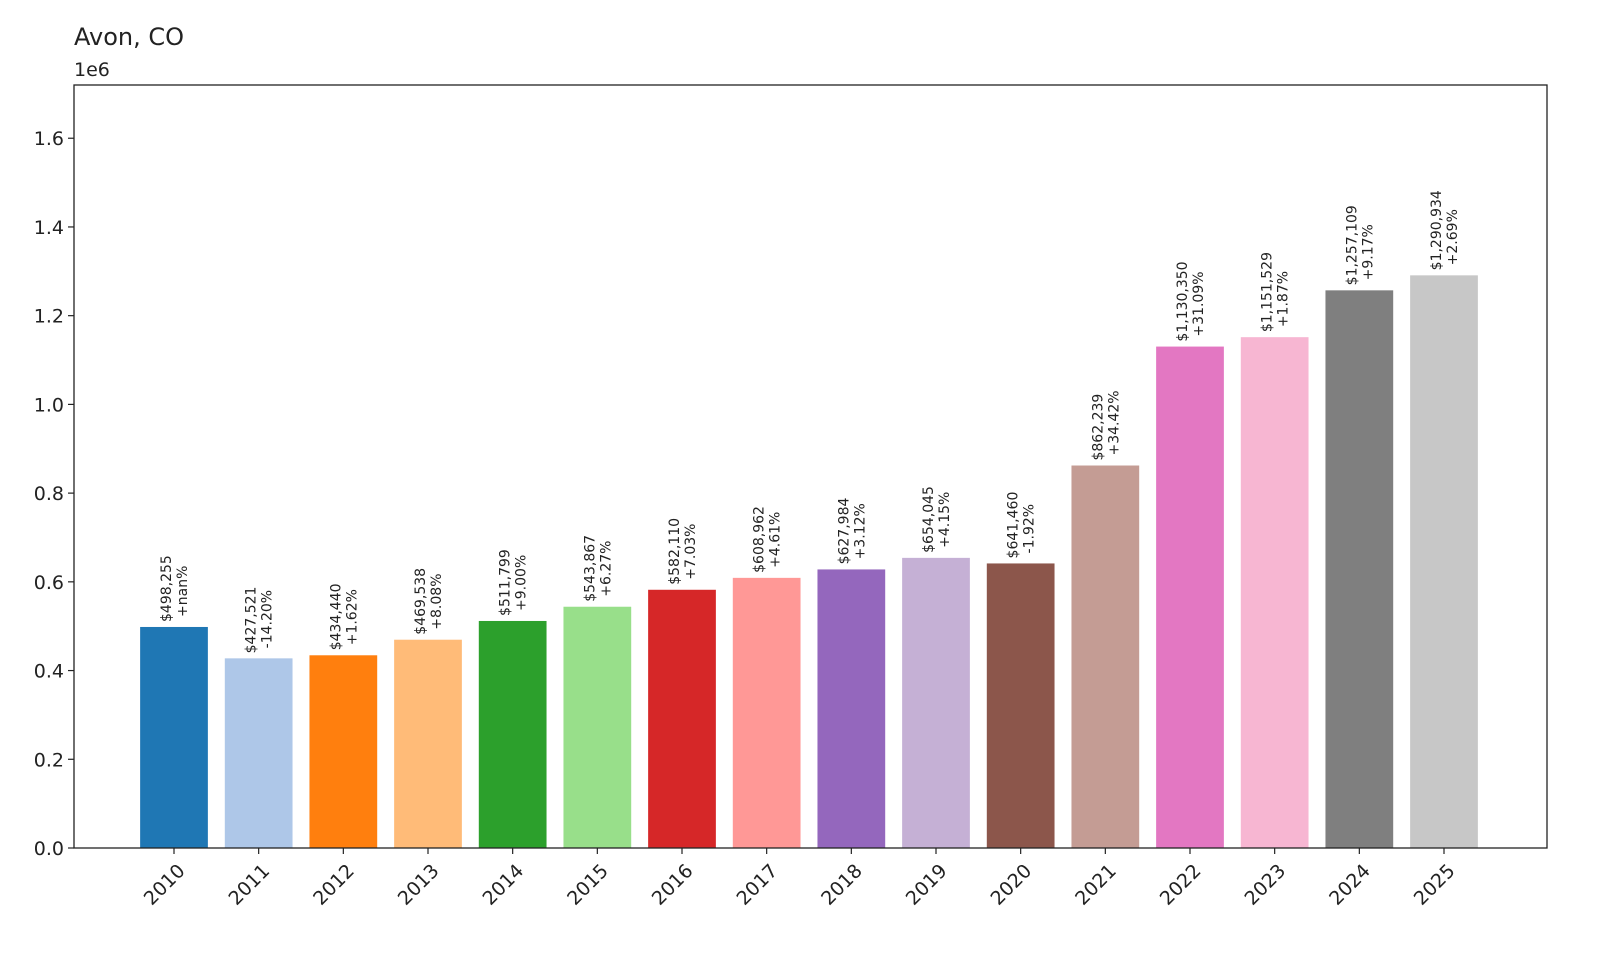 Image resolution: width=1600 pixels, height=960 pixels. Describe the element at coordinates (673, 885) in the screenshot. I see `x-tick-label: 2016` at that location.